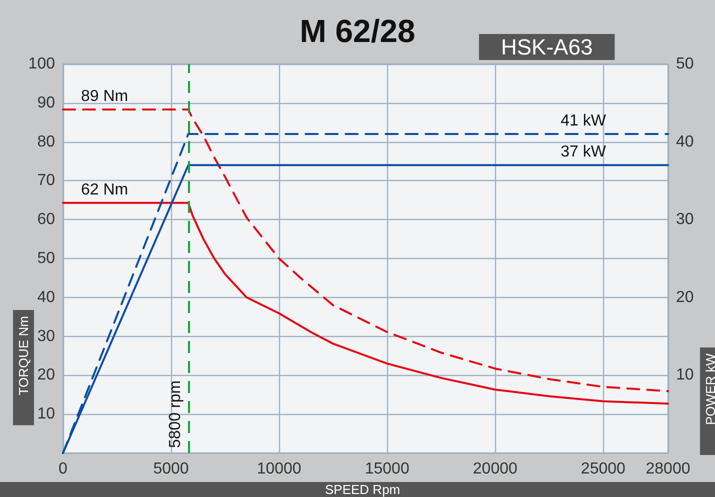 This screenshot has width=715, height=497. What do you see at coordinates (495, 469) in the screenshot?
I see `x-tick-label: 20000` at bounding box center [495, 469].